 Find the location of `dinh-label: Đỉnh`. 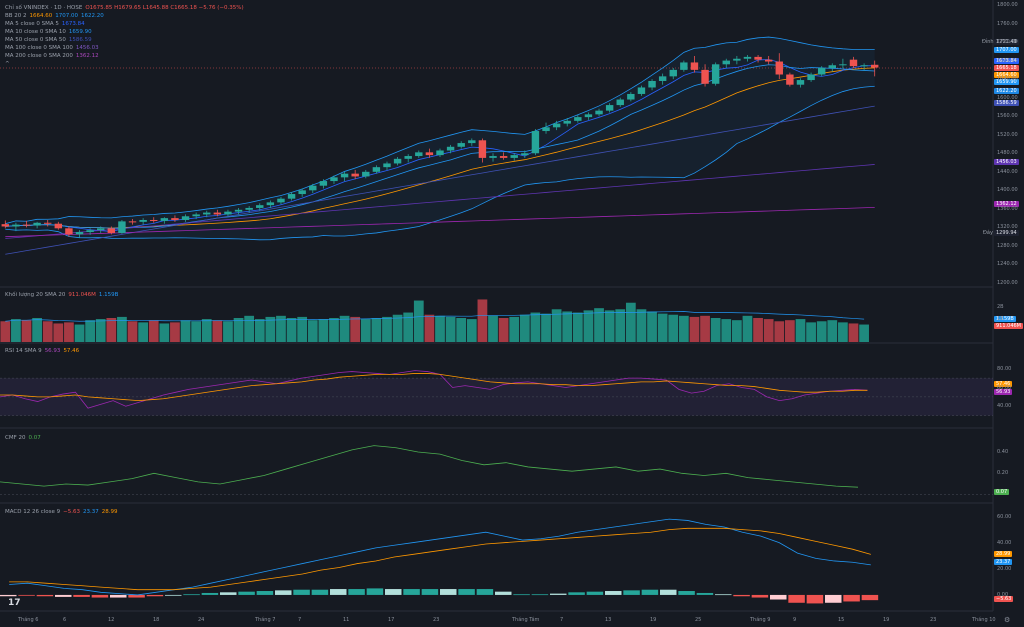

dinh-label: Đỉnh is located at coordinates (988, 42).